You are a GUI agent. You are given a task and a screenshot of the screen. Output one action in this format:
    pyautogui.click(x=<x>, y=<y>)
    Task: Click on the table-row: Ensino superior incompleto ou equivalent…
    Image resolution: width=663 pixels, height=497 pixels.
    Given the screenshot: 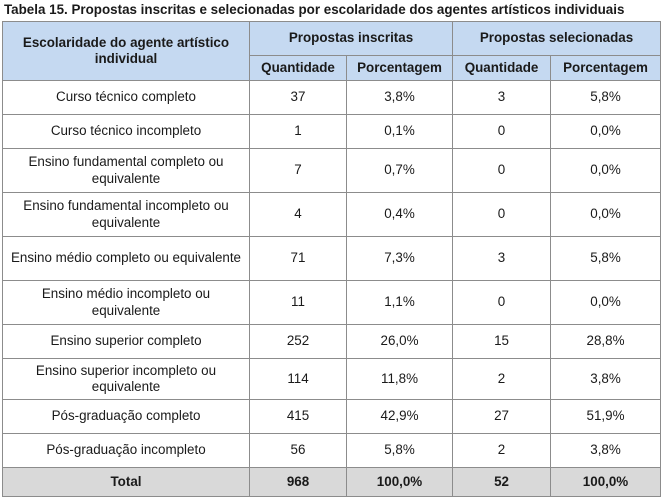 What is the action you would take?
    pyautogui.click(x=332, y=379)
    